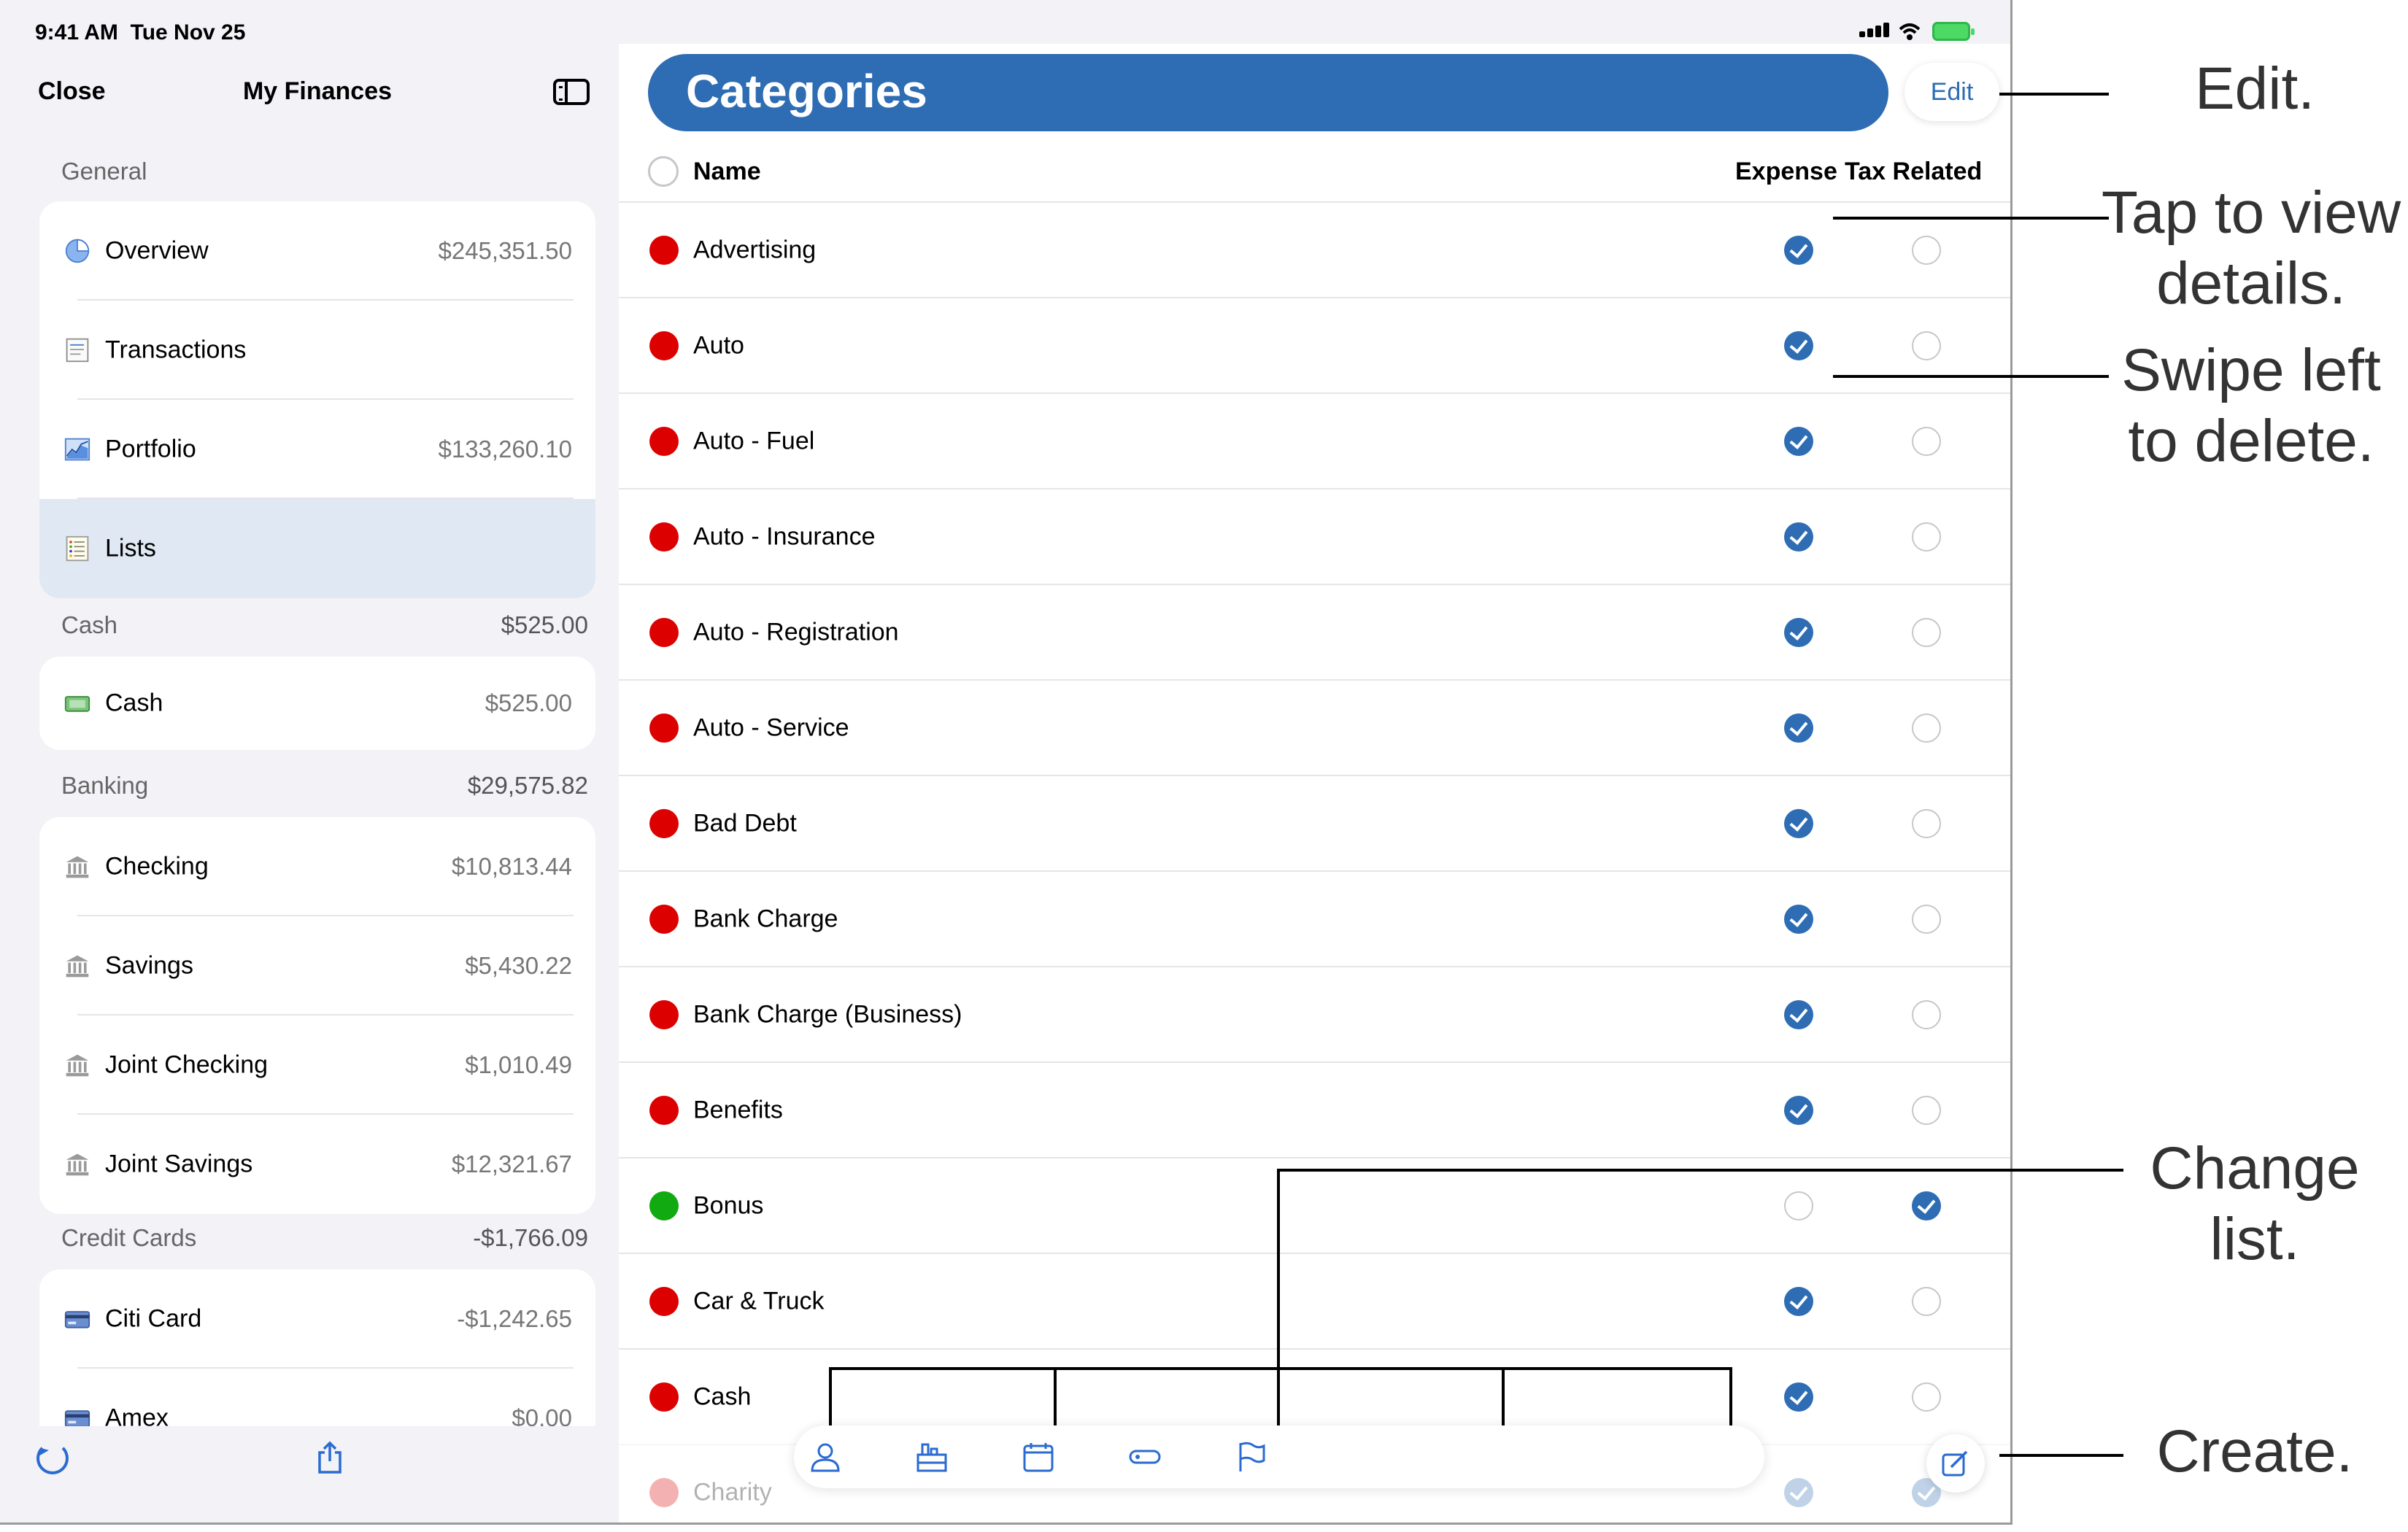  What do you see at coordinates (1145, 1457) in the screenshot?
I see `tag-icon` at bounding box center [1145, 1457].